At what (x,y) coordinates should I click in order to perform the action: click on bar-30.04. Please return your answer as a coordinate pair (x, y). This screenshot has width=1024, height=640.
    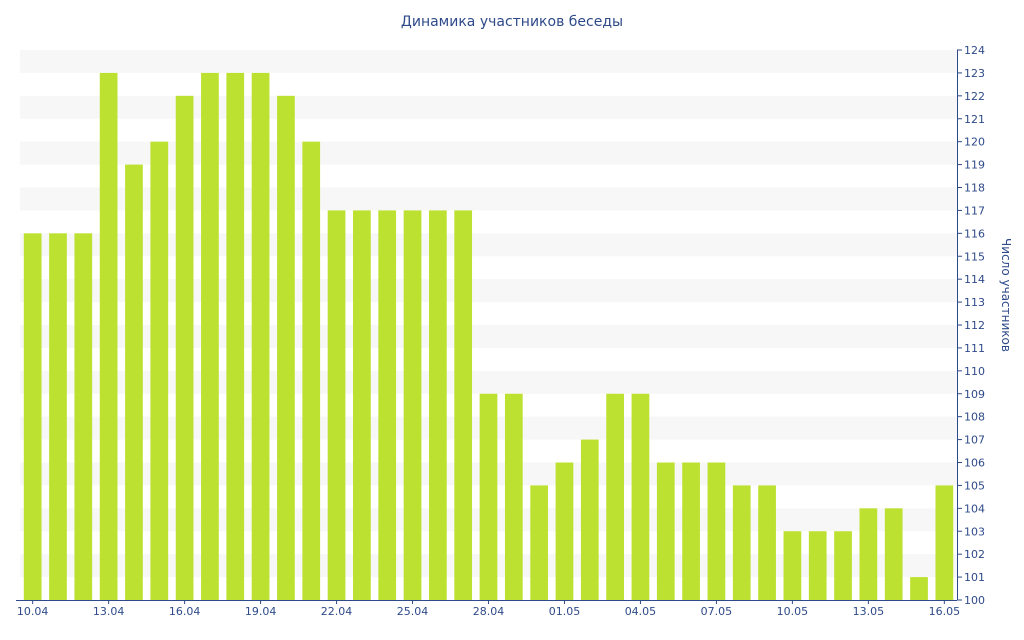
    Looking at the image, I should click on (539, 542).